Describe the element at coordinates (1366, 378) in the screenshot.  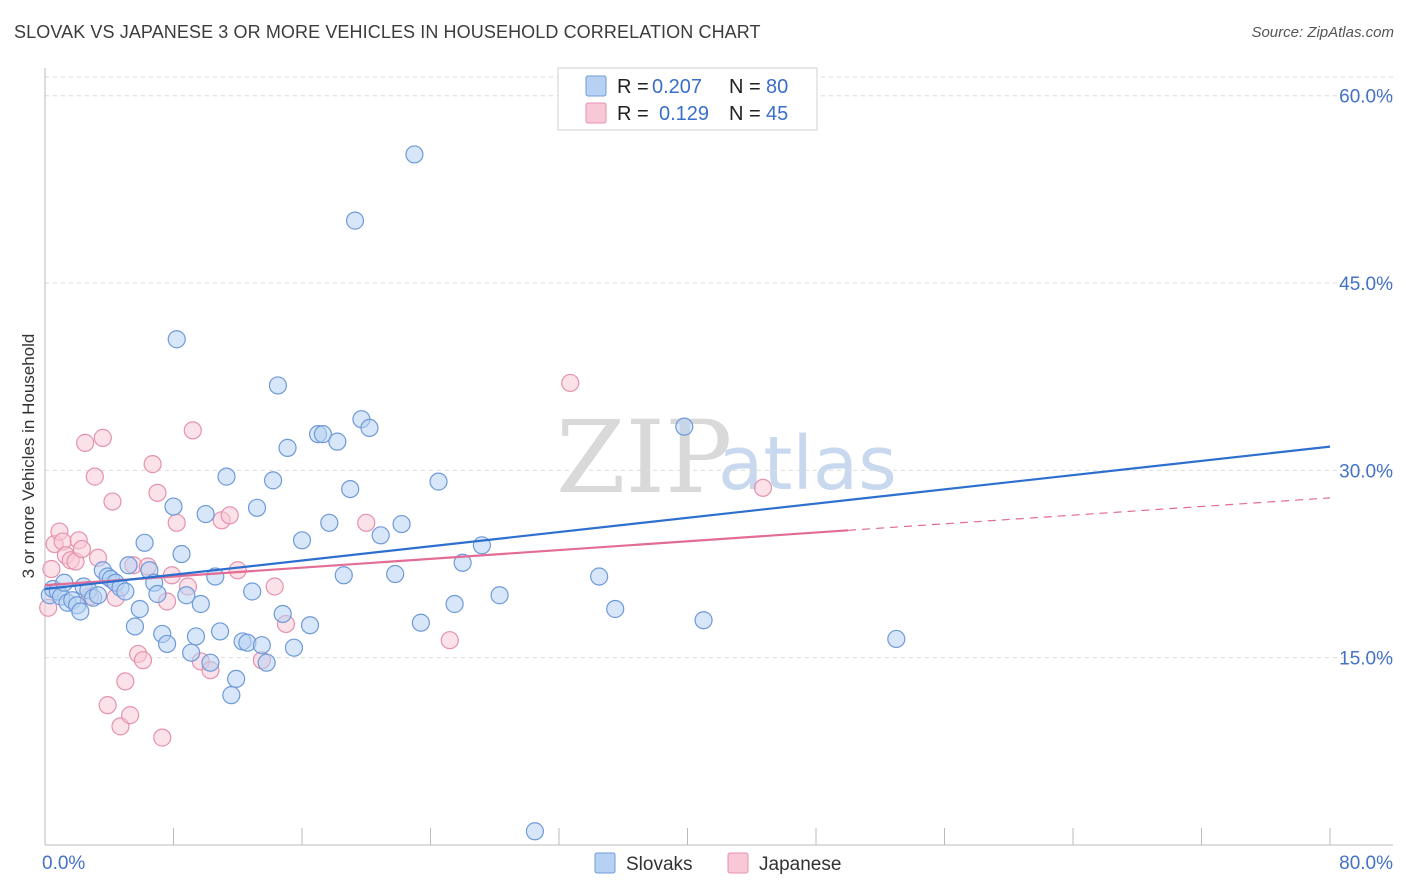
I see `y-axis-tick-labels: 15.0% 30.0% 45.0% 60.0%` at that location.